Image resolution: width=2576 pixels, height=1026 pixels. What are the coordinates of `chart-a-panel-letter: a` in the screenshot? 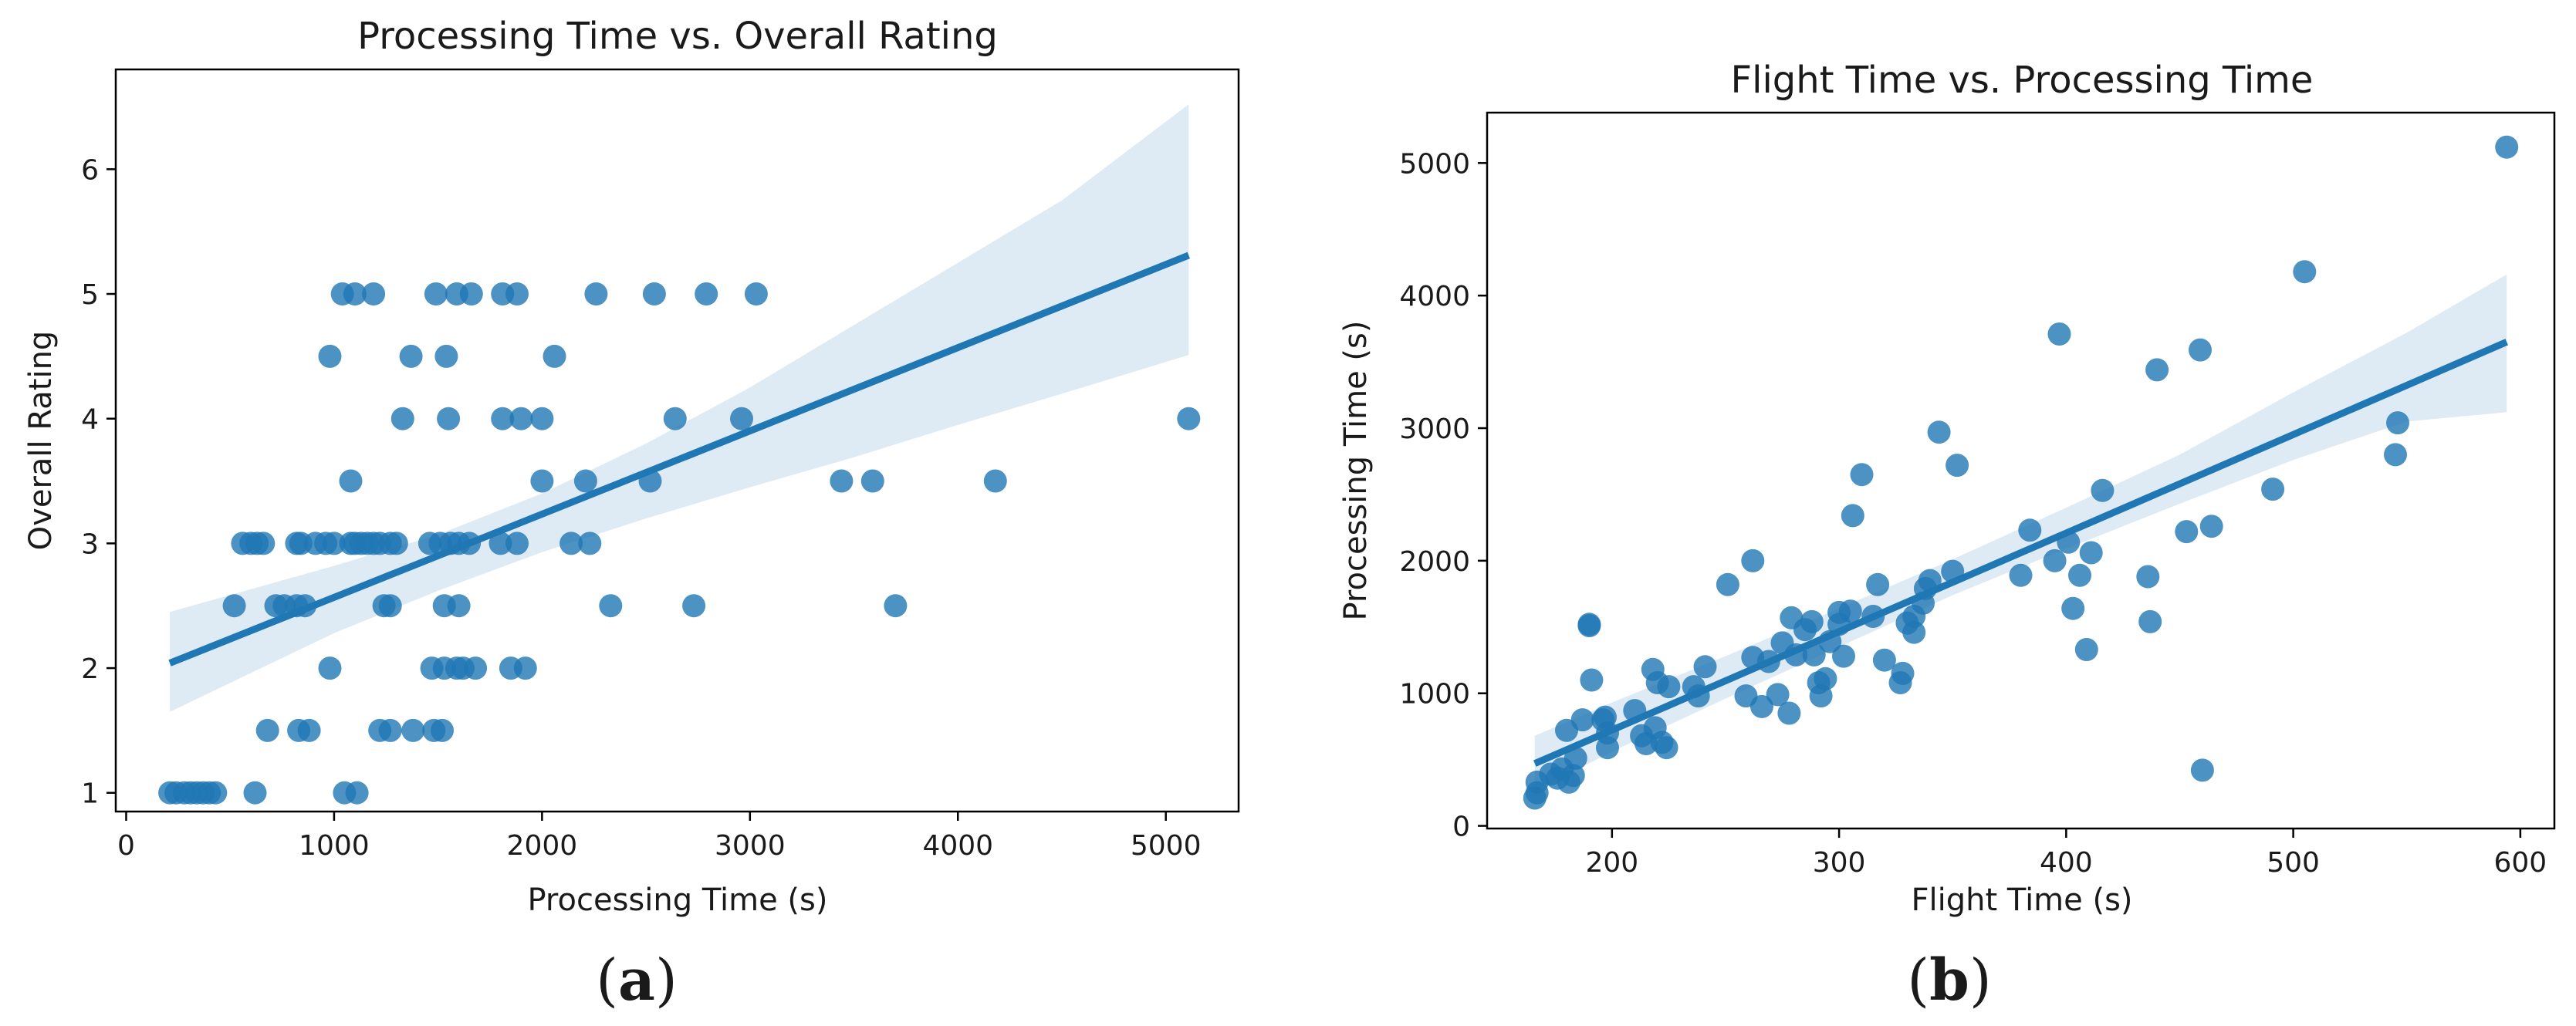 It's located at (636, 980).